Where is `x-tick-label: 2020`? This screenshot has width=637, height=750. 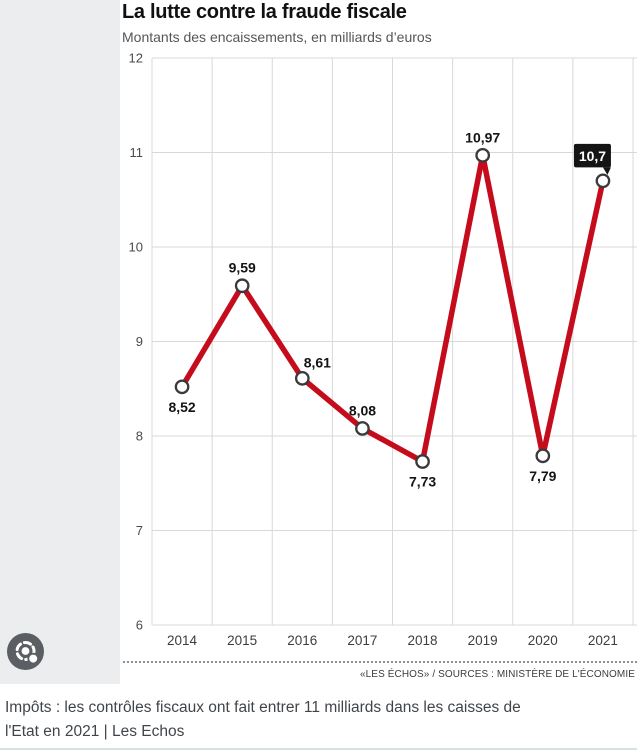
x-tick-label: 2020 is located at coordinates (543, 640).